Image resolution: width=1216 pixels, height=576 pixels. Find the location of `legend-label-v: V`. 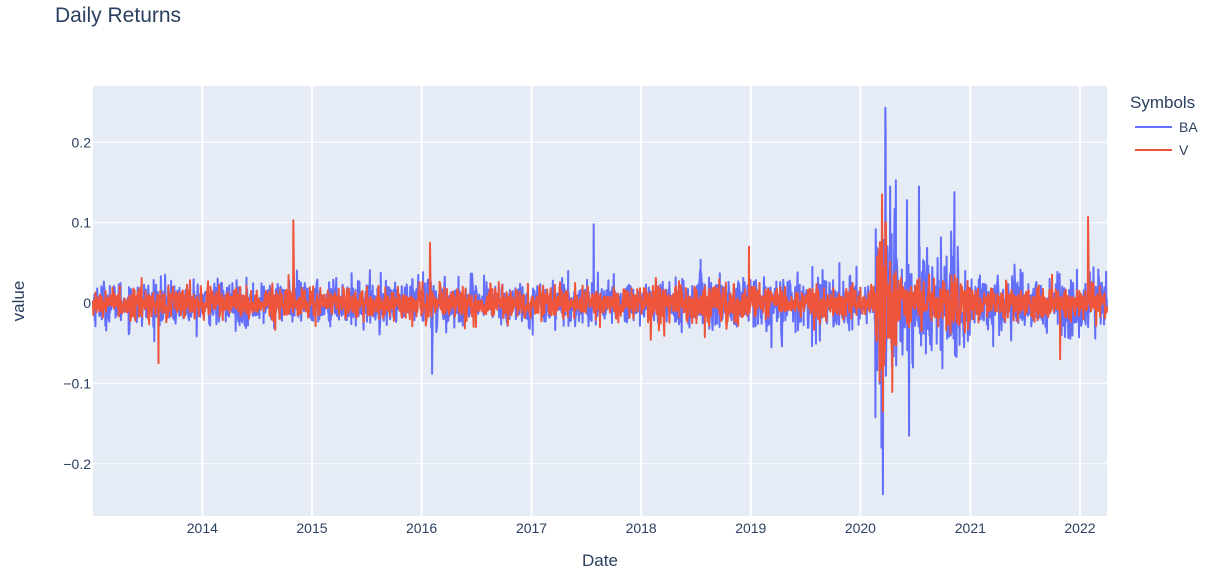

legend-label-v: V is located at coordinates (1184, 150).